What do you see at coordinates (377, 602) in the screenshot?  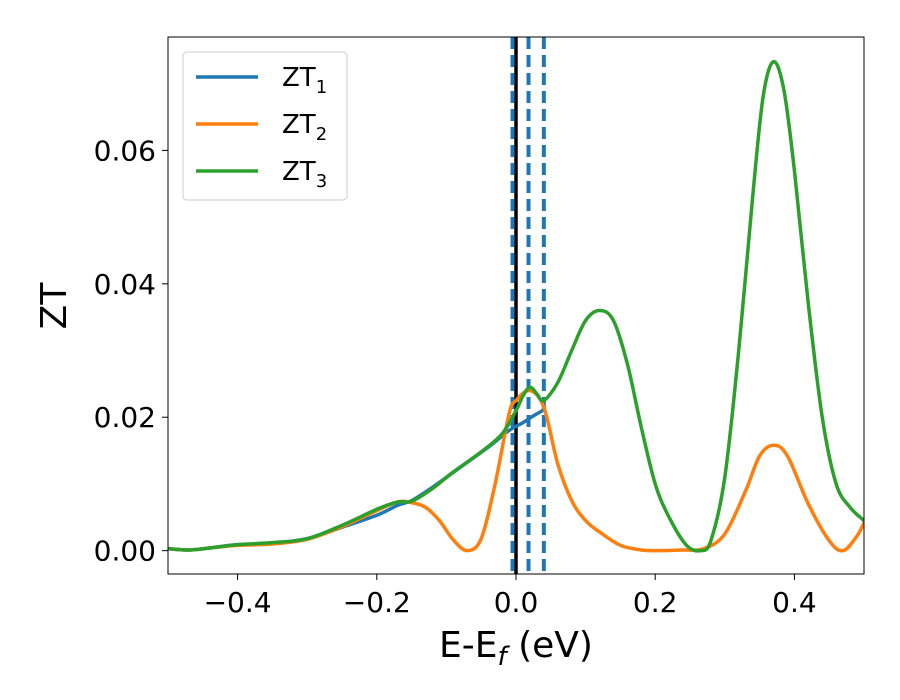 I see `x-tick-label: −0.2` at bounding box center [377, 602].